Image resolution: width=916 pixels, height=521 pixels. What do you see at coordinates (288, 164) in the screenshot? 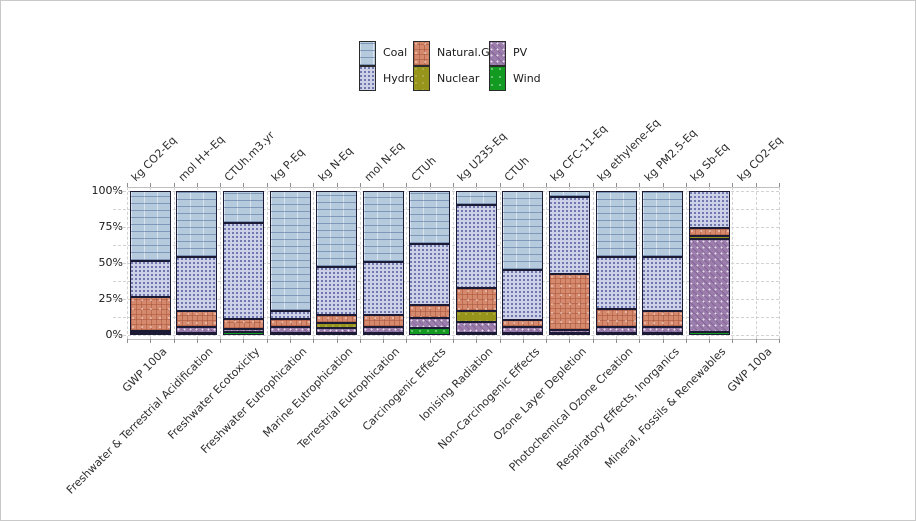
I see `unit-label-freshwater-eutrophication-3: kg P-Eq` at bounding box center [288, 164].